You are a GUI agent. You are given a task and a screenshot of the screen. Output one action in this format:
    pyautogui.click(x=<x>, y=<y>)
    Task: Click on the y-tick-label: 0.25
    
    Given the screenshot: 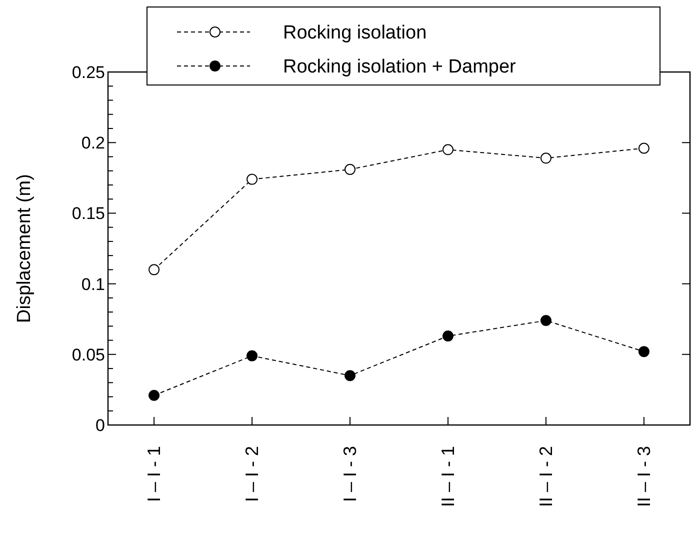 What is the action you would take?
    pyautogui.click(x=88, y=72)
    